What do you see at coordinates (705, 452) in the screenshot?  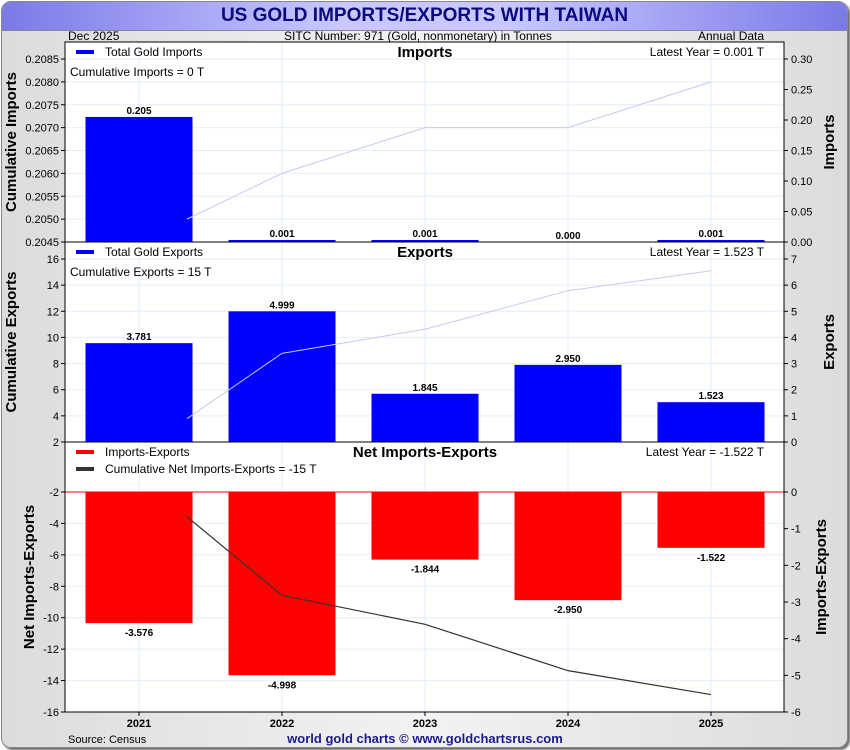 I see `latest-year-label: Latest Year = -1.522 T` at bounding box center [705, 452].